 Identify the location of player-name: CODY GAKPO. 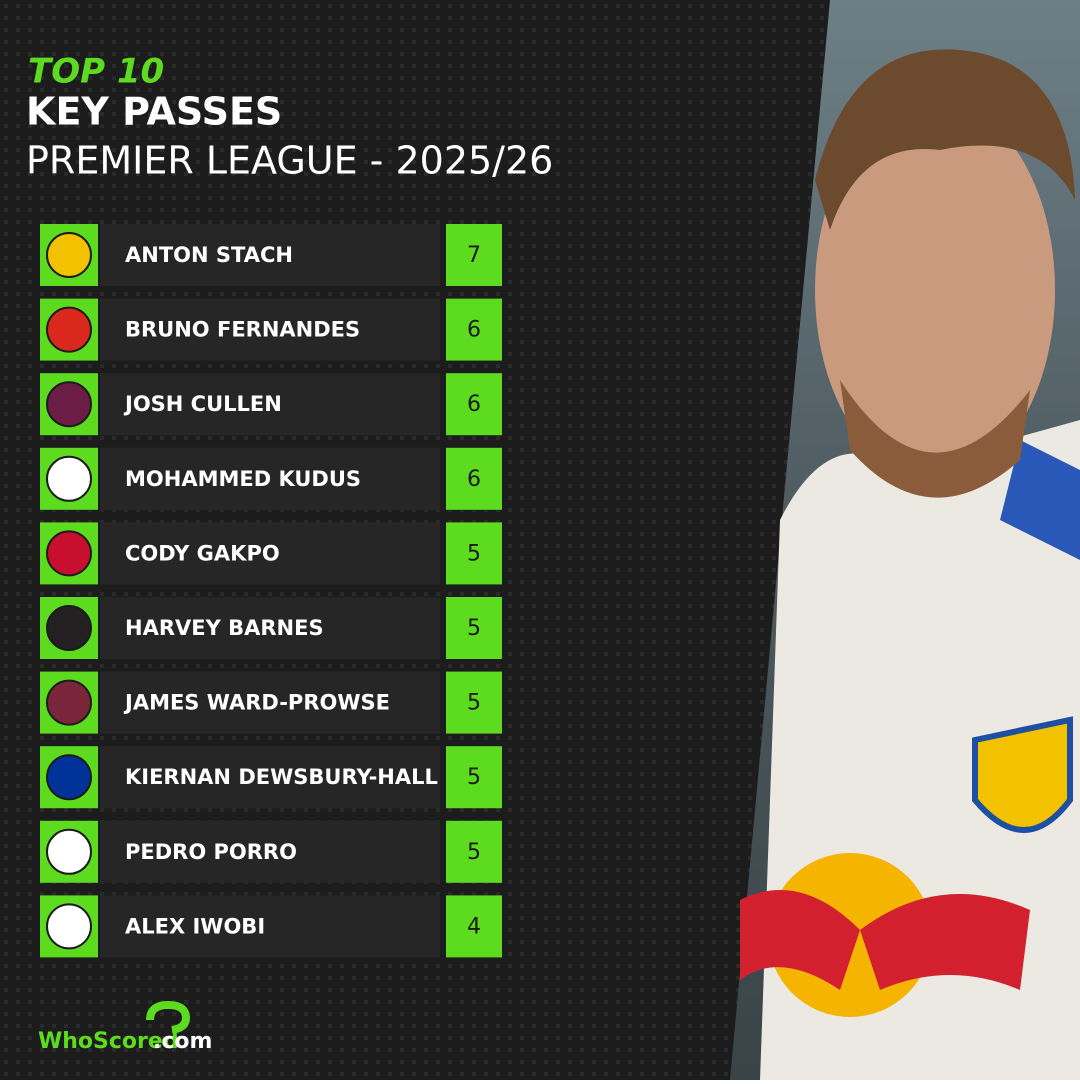
(202, 553).